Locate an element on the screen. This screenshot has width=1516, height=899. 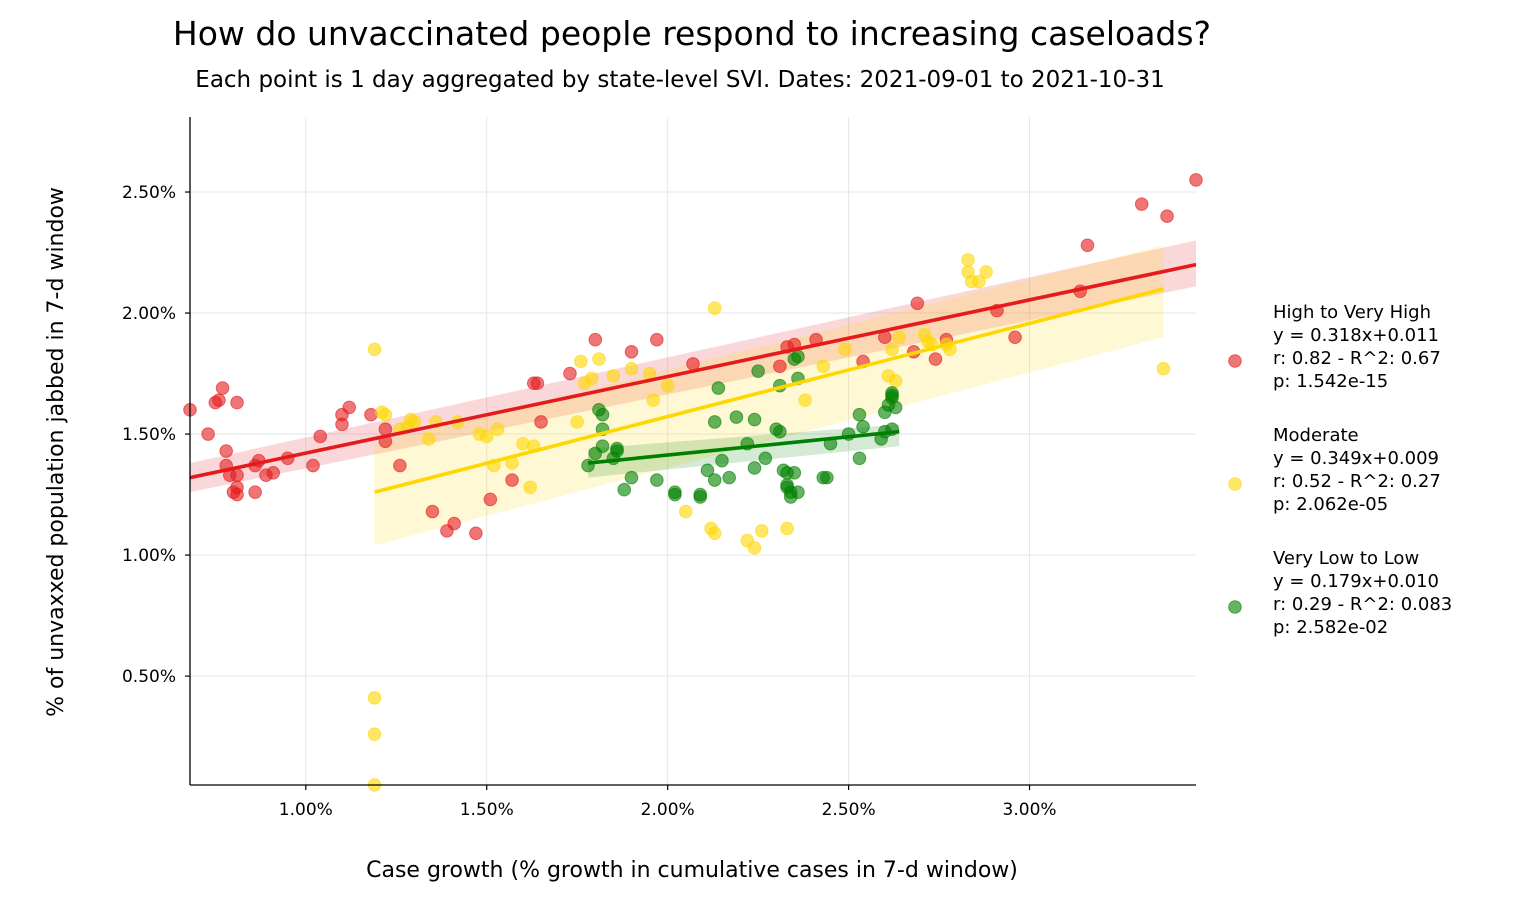
legend-text-moderate: r: 0.52 - R^2: 0.27 is located at coordinates (1357, 481).